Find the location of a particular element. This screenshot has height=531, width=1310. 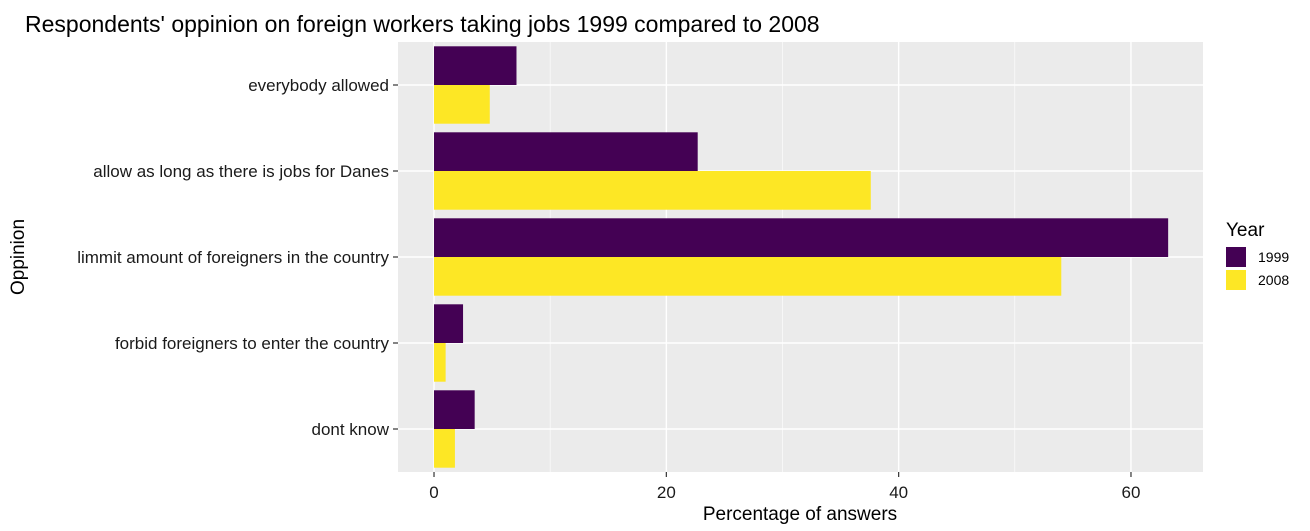

legend-title: Year is located at coordinates (1245, 230).